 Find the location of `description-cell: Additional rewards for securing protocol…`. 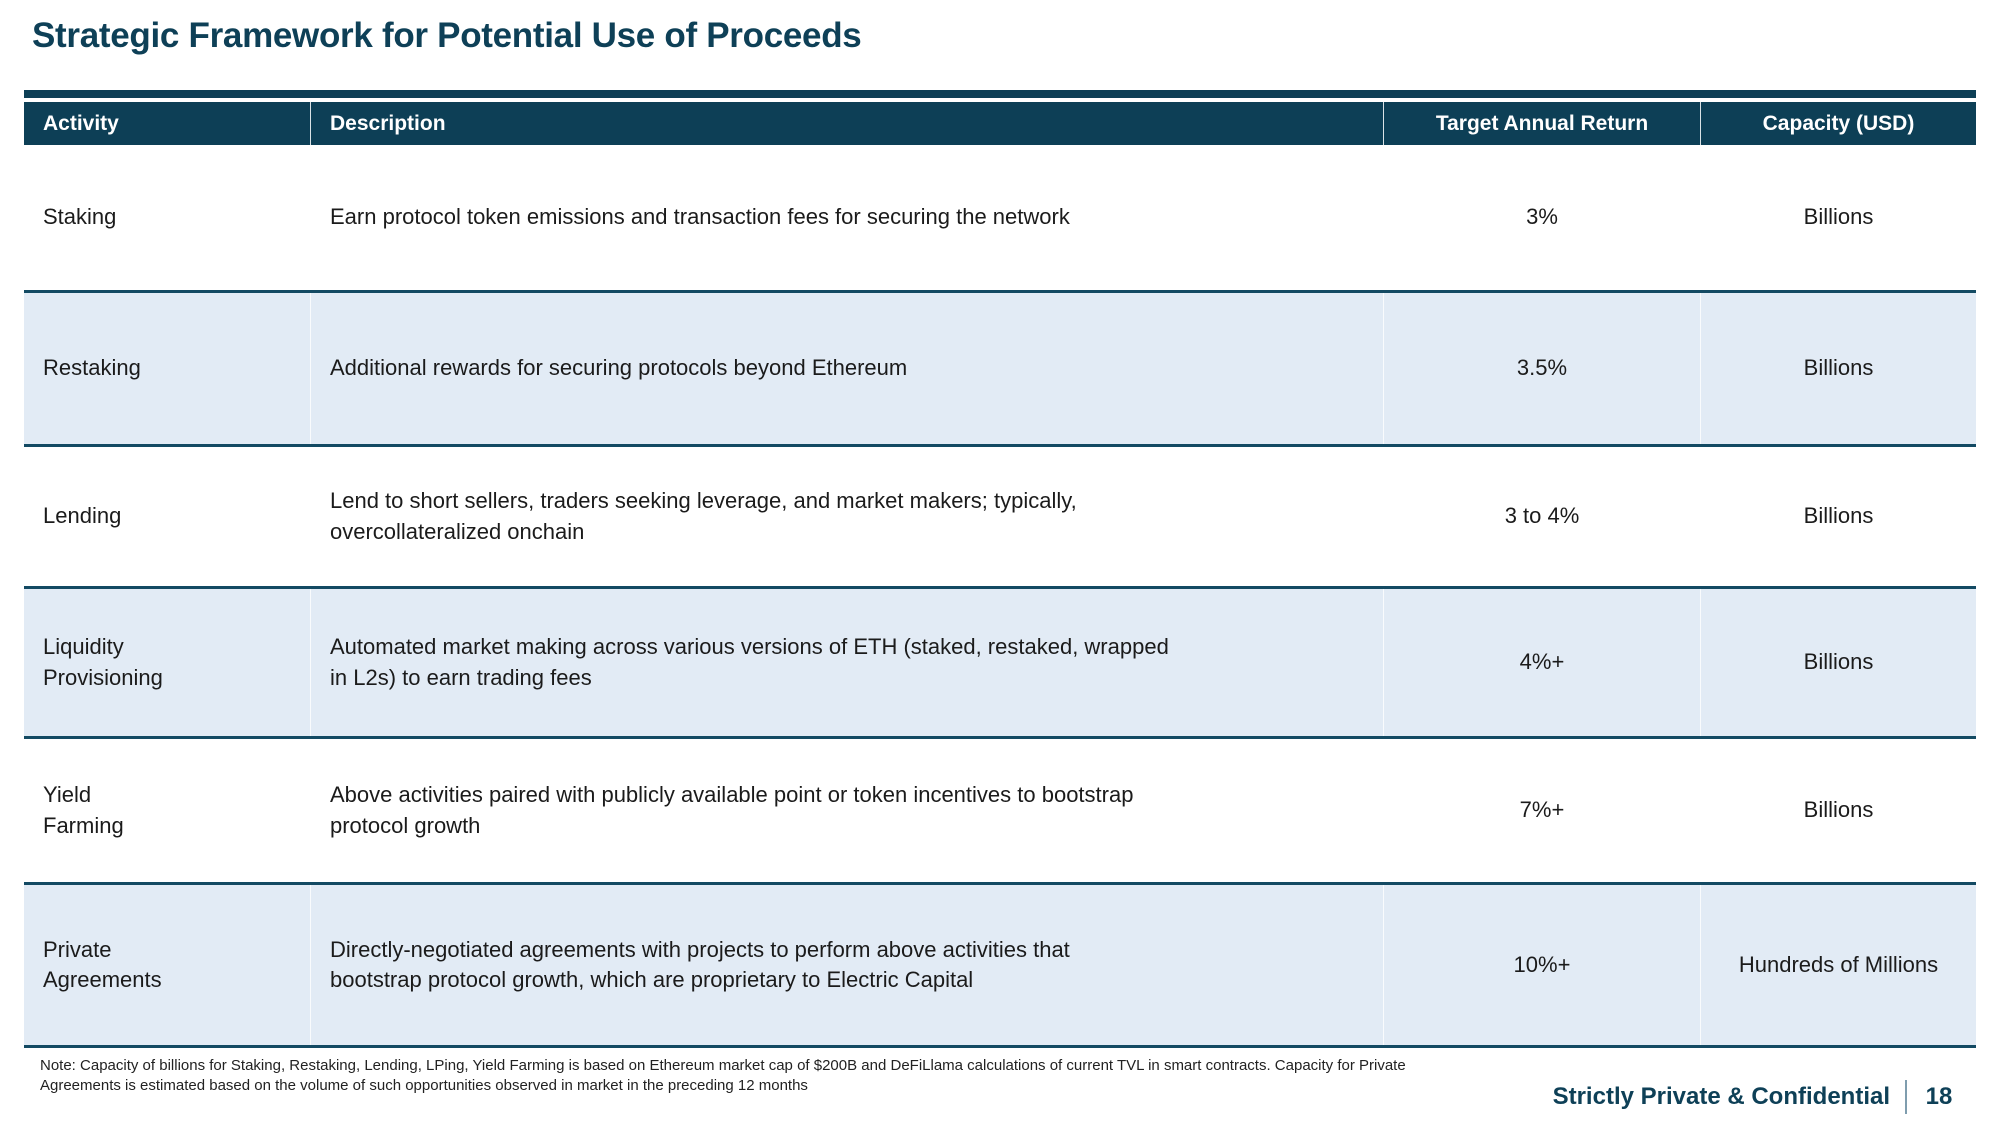

description-cell: Additional rewards for securing protocol… is located at coordinates (846, 368).